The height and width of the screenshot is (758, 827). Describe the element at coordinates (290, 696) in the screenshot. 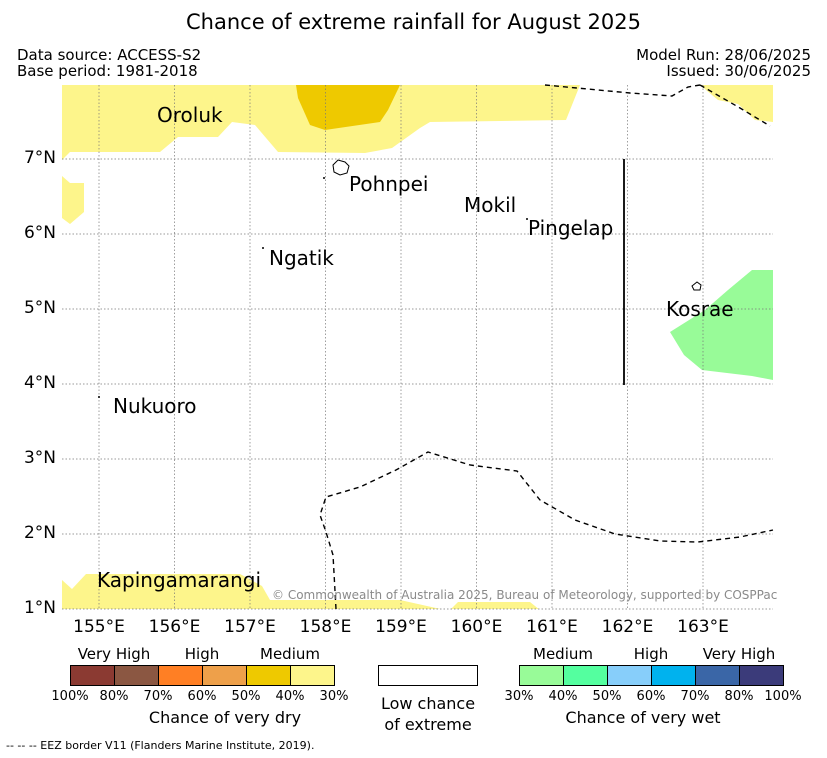

I see `dry-percent-label: 40%` at that location.